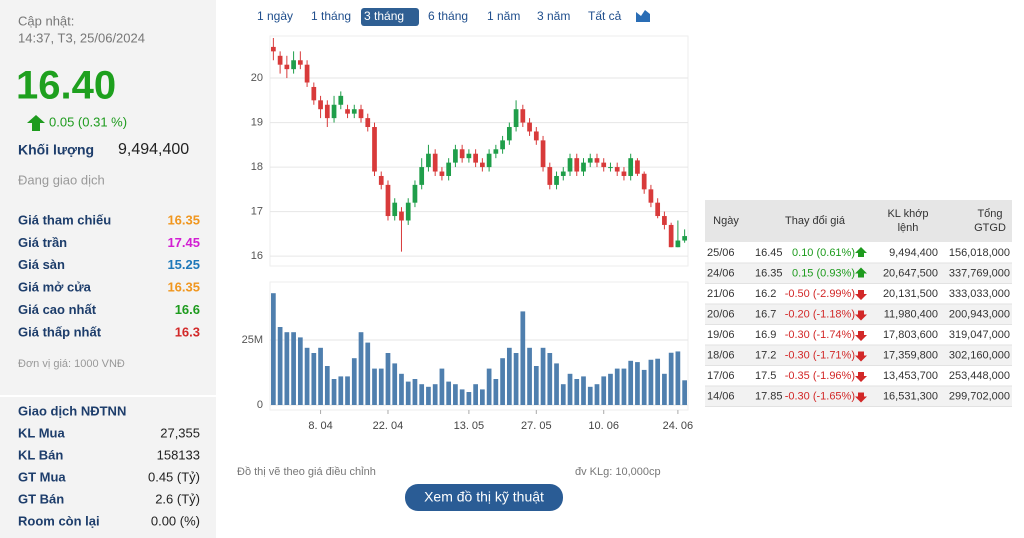 This screenshot has height=538, width=1024. I want to click on chart-icon, so click(643, 16).